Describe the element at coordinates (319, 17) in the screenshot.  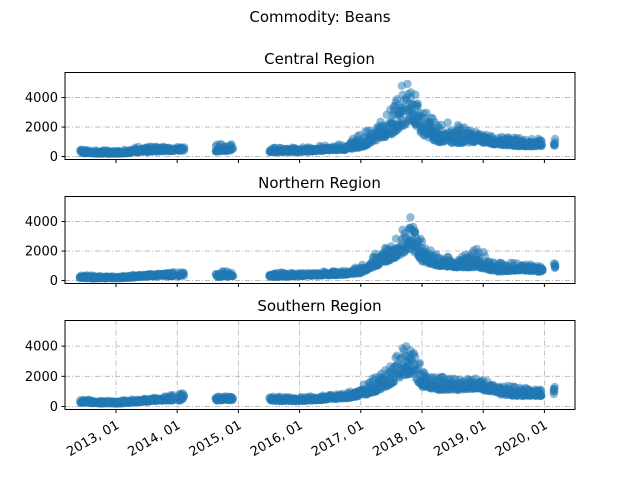
I see `figure-suptitle: Commodity: Beans` at that location.